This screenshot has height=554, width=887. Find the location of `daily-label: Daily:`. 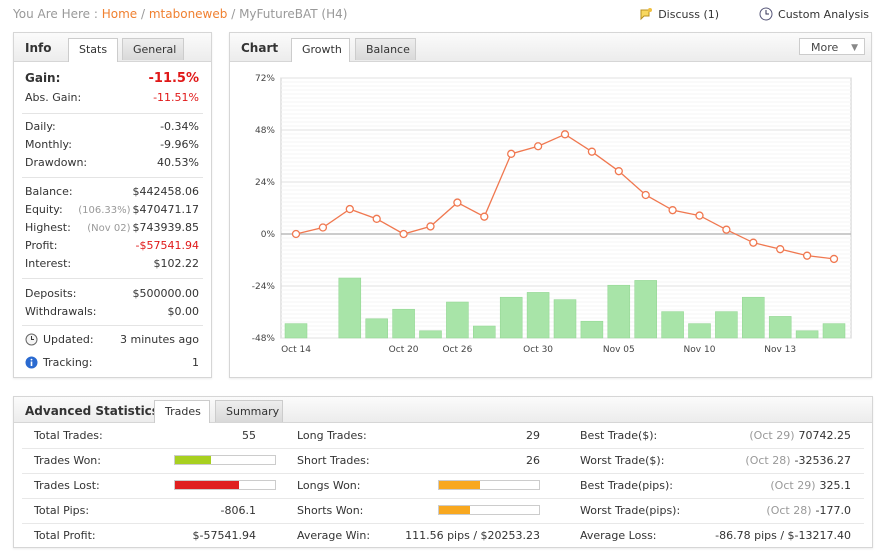

daily-label: Daily: is located at coordinates (40, 126).